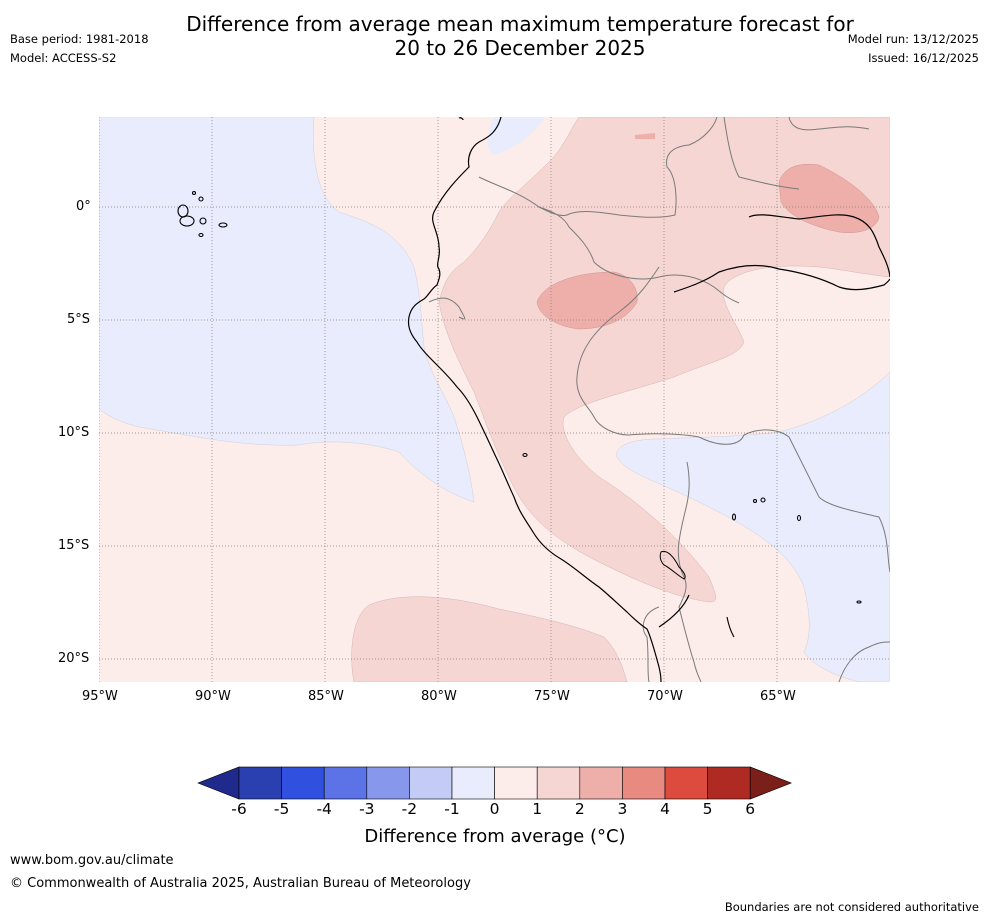 The image size is (988, 919). What do you see at coordinates (665, 809) in the screenshot?
I see `colorbar-tick-label: 4` at bounding box center [665, 809].